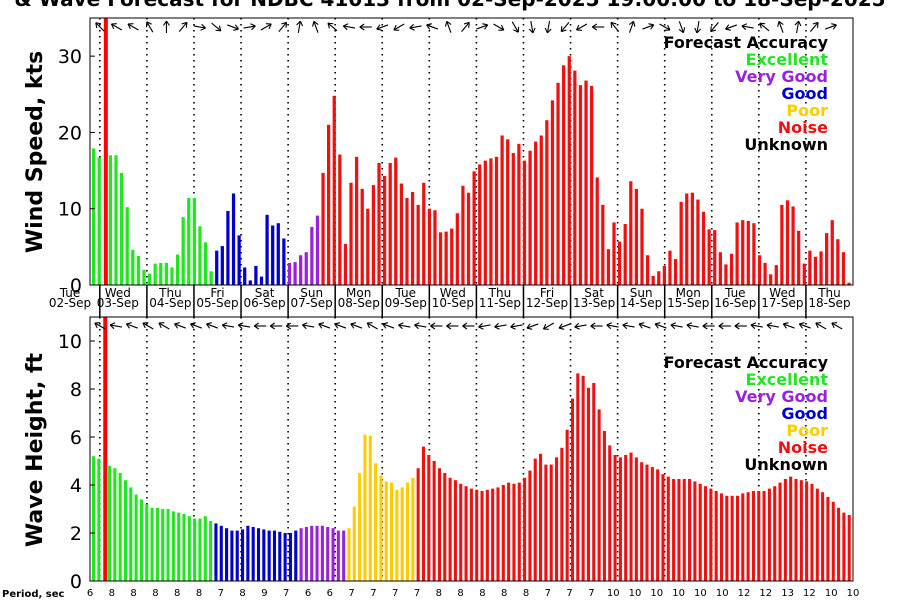 This screenshot has width=900, height=600. Describe the element at coordinates (803, 447) in the screenshot. I see `wave-legend-item: Noise` at that location.